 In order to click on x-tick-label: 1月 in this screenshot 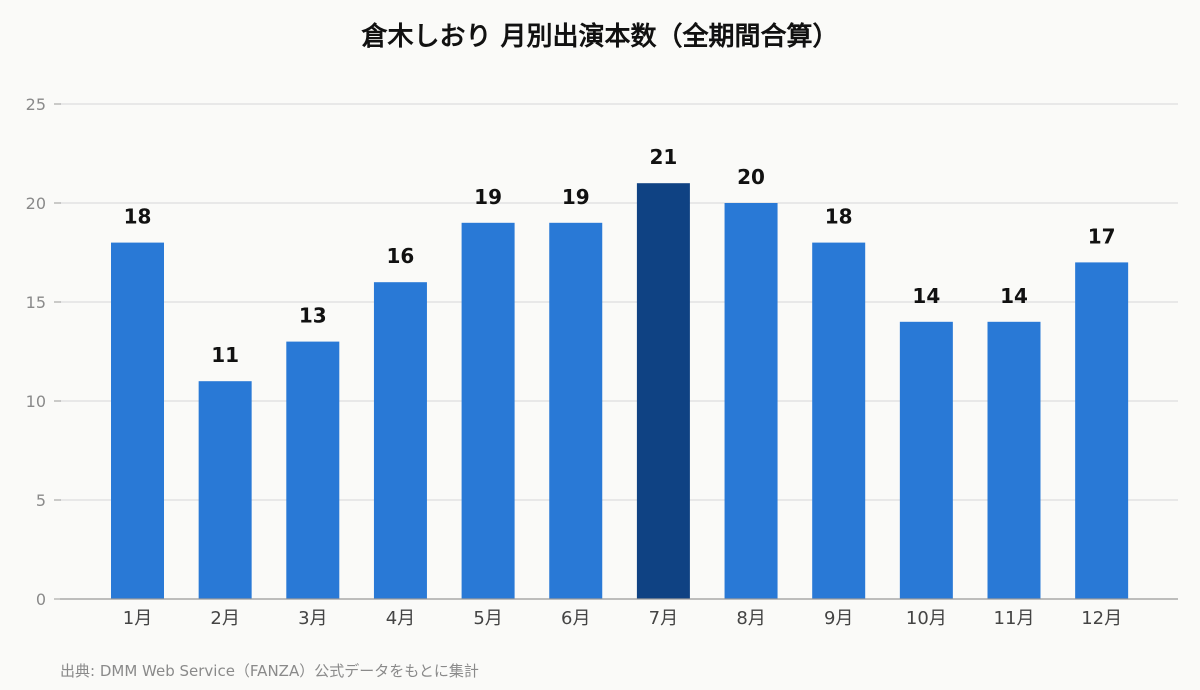, I will do `click(137, 618)`.